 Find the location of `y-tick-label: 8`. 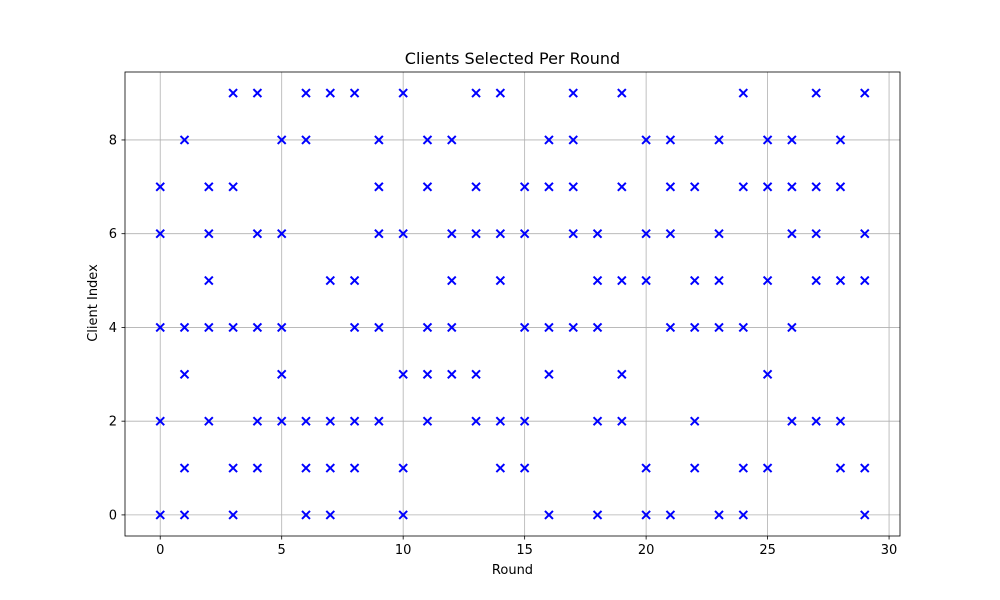

y-tick-label: 8 is located at coordinates (113, 140).